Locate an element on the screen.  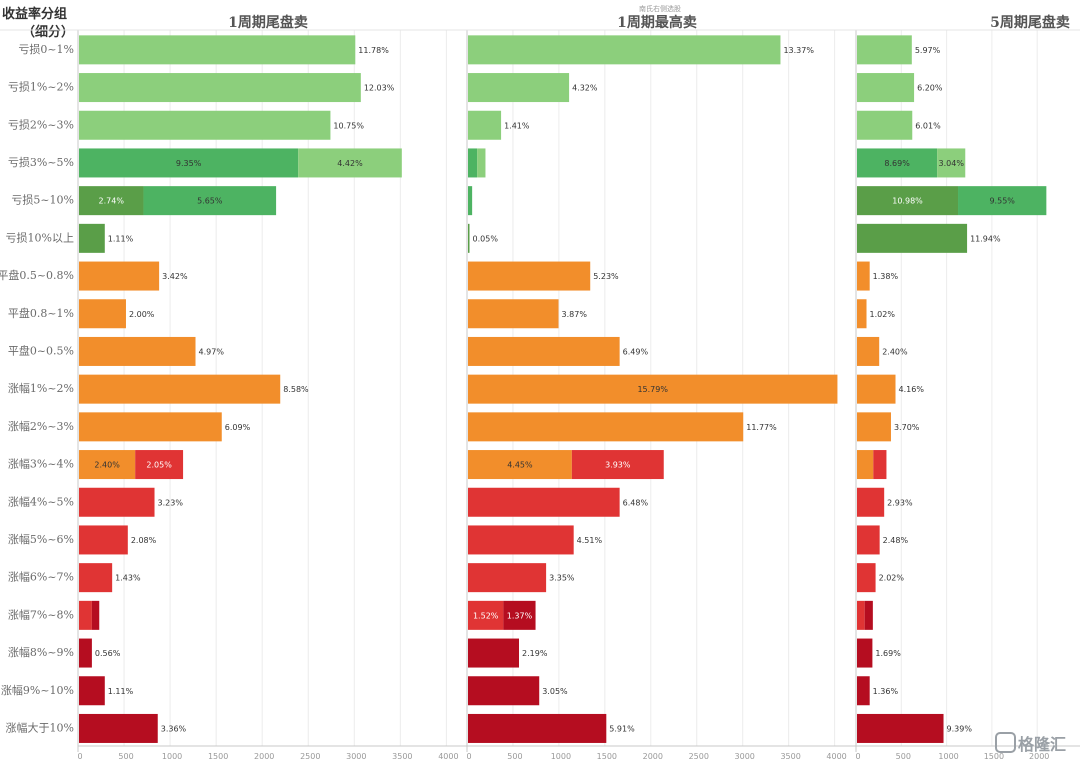
data-label: 1.38% is located at coordinates (886, 276).